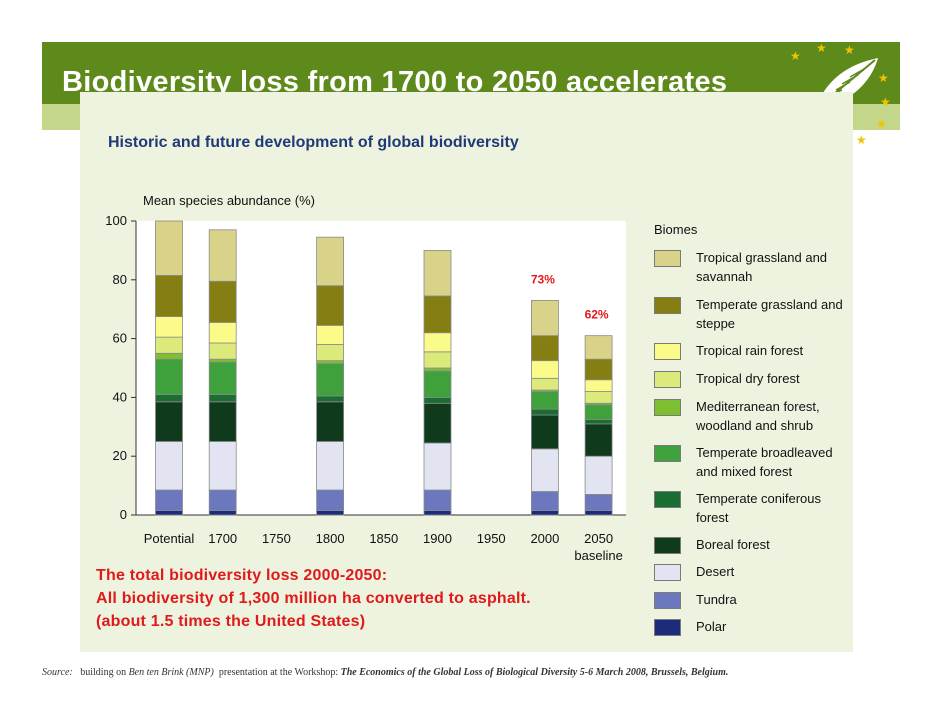 Image resolution: width=942 pixels, height=728 pixels. What do you see at coordinates (598, 538) in the screenshot?
I see `x-tick-label: 2050` at bounding box center [598, 538].